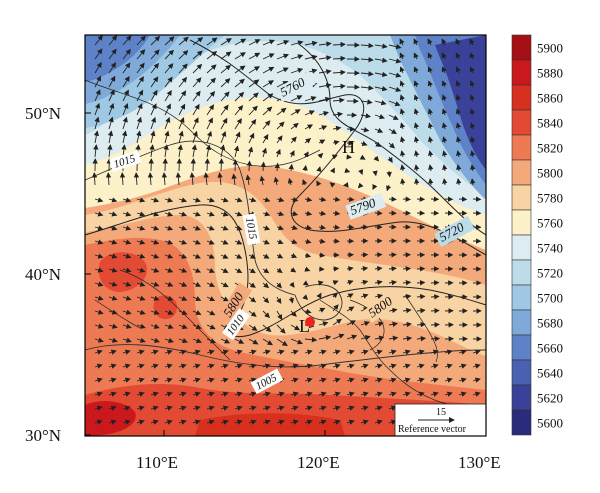 The width and height of the screenshot is (600, 493). What do you see at coordinates (348, 147) in the screenshot?
I see `high-pressure-marker: H` at bounding box center [348, 147].